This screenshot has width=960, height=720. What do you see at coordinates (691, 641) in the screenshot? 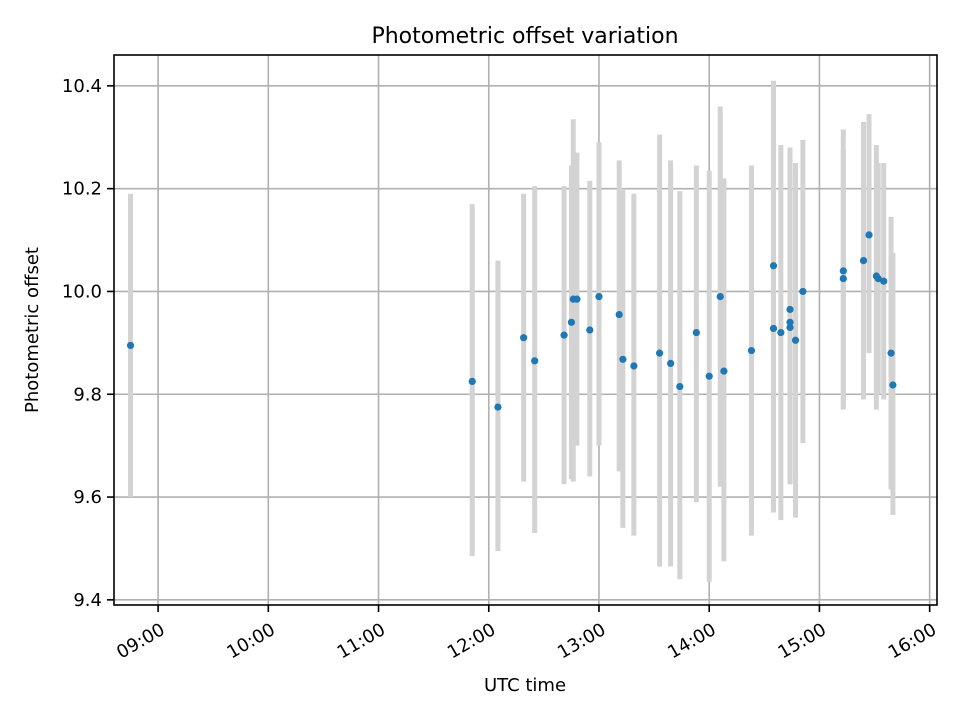
I see `x-tick-label: 14:00` at bounding box center [691, 641].